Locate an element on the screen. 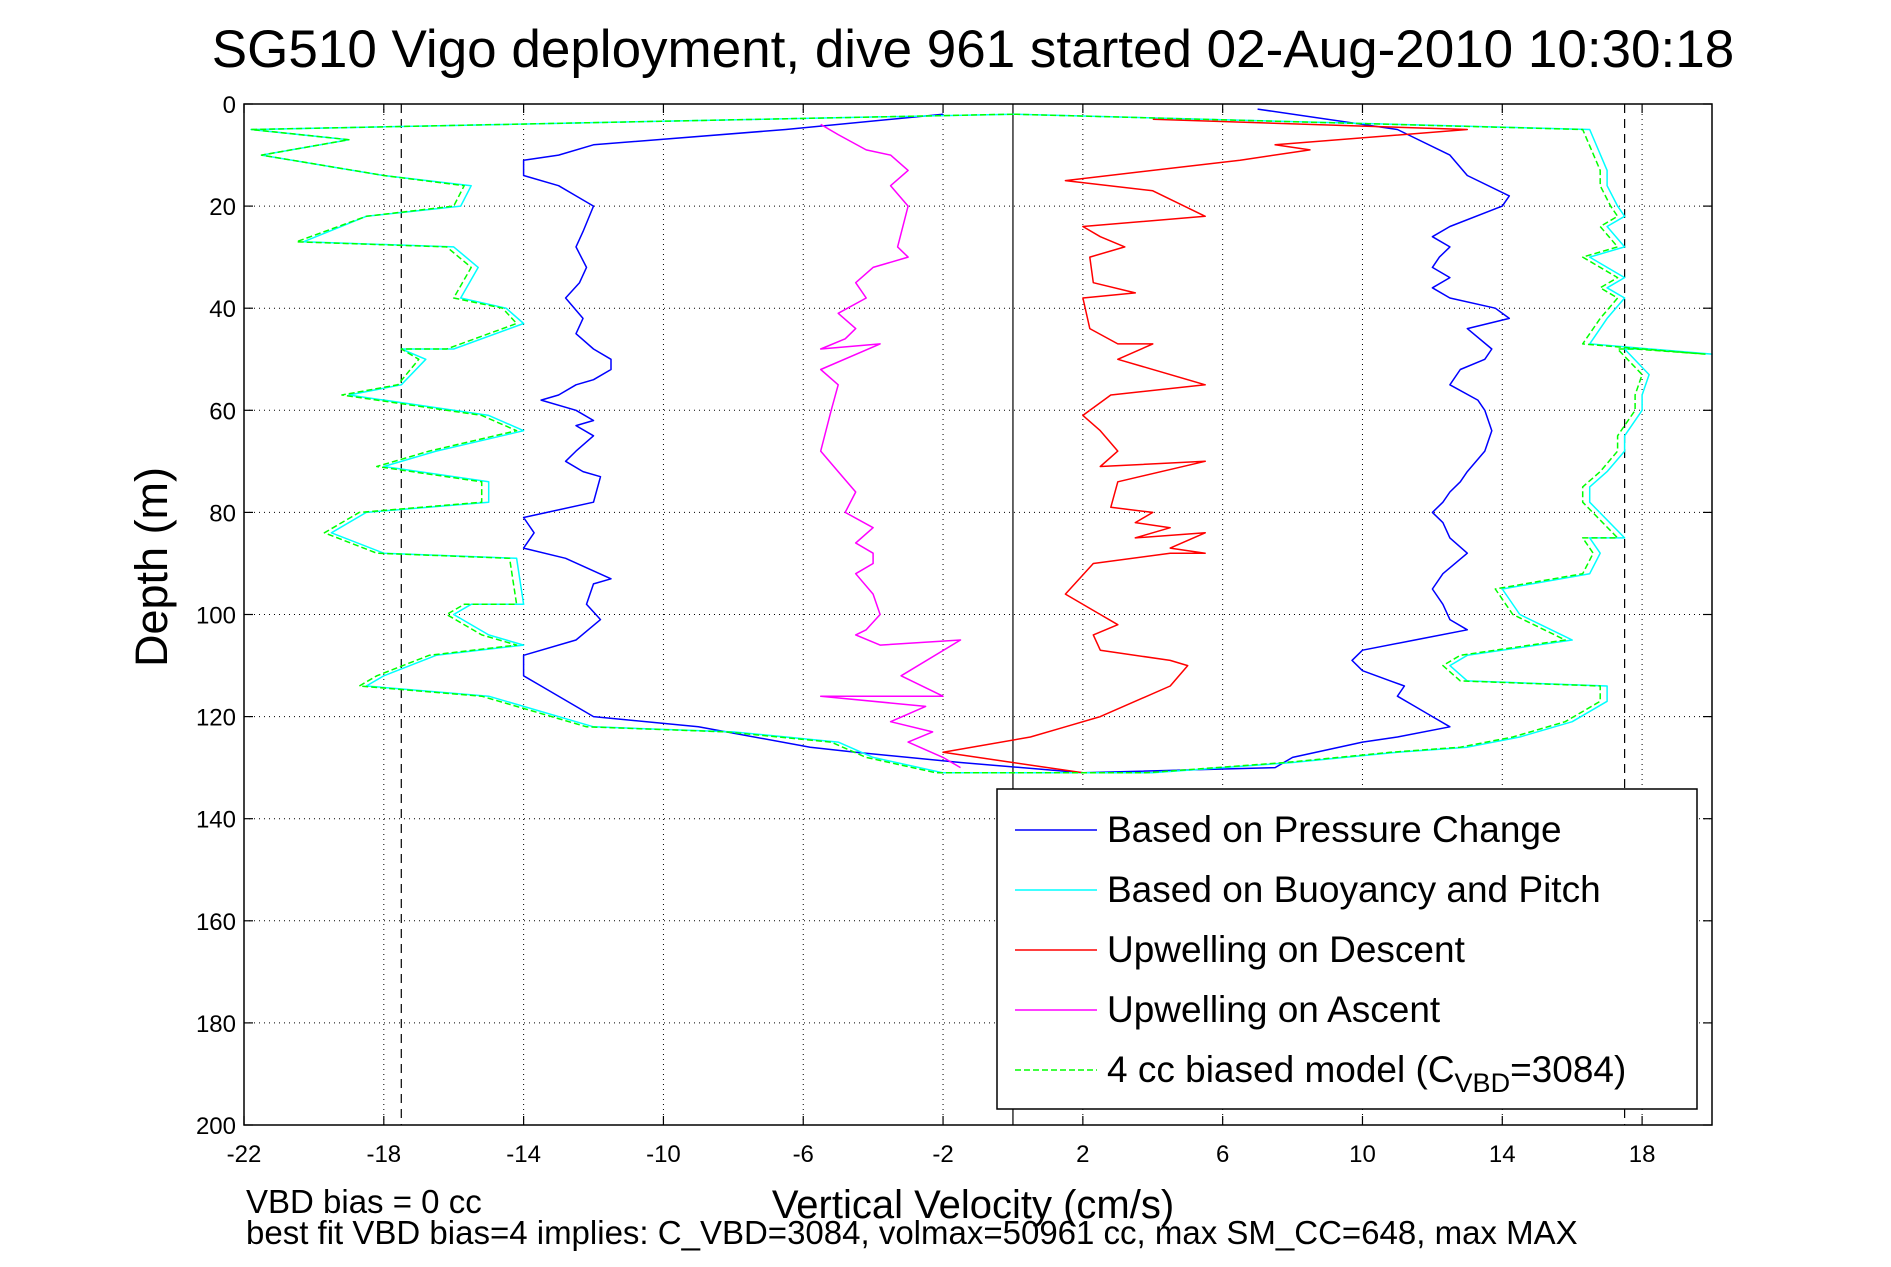  y-tick-label: 0 is located at coordinates (229, 105).